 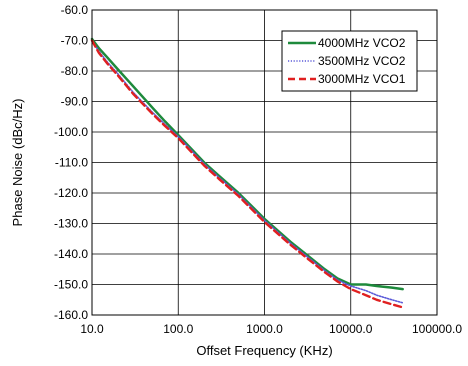 What do you see at coordinates (71, 315) in the screenshot?
I see `y-tick-label: -160.0` at bounding box center [71, 315].